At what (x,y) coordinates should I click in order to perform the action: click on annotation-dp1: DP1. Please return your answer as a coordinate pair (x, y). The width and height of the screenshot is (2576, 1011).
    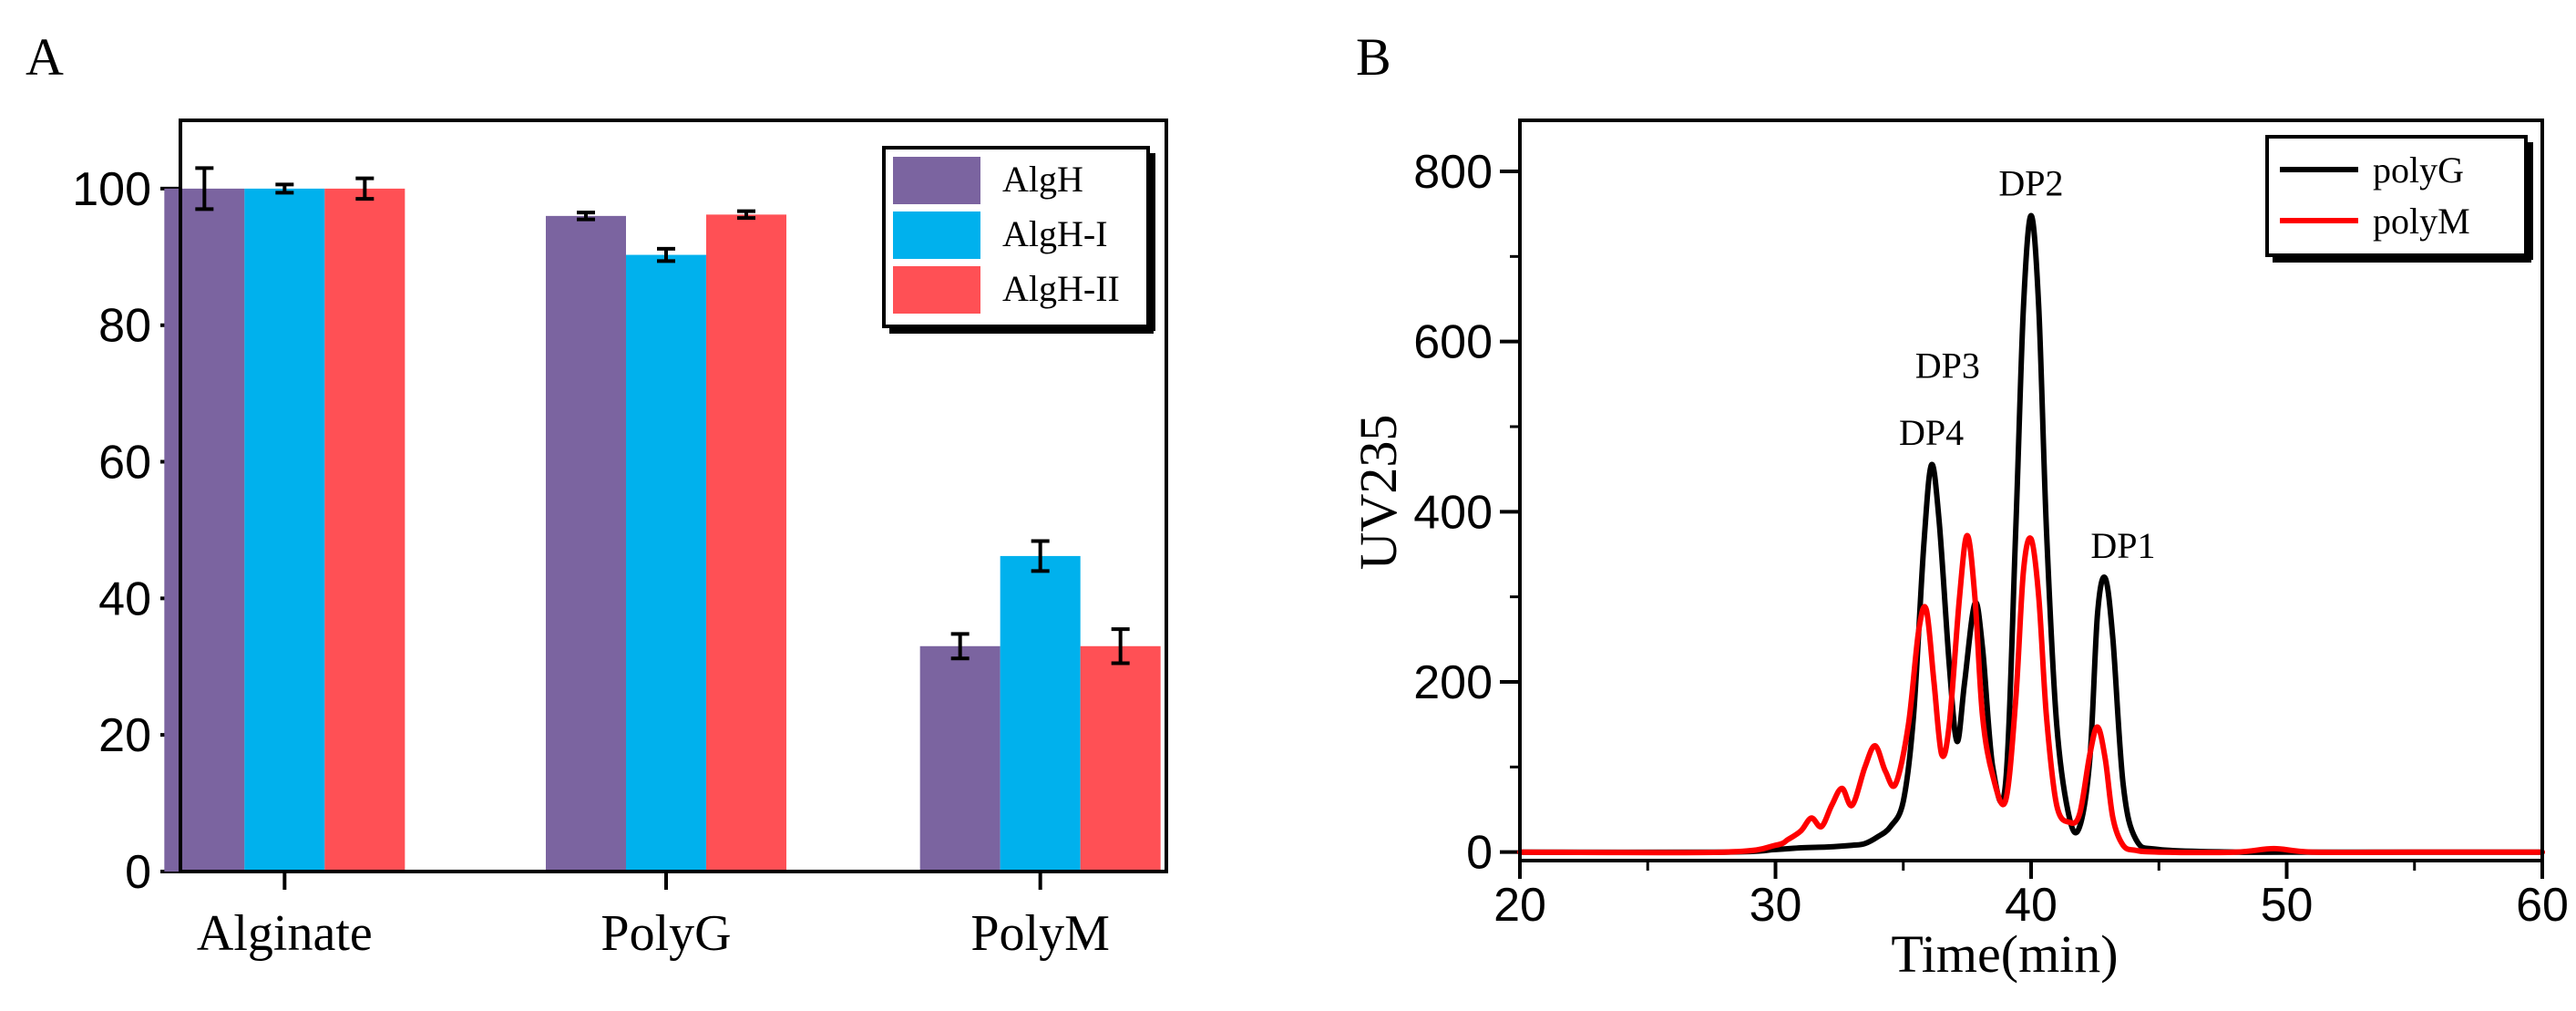
    Looking at the image, I should click on (2122, 545).